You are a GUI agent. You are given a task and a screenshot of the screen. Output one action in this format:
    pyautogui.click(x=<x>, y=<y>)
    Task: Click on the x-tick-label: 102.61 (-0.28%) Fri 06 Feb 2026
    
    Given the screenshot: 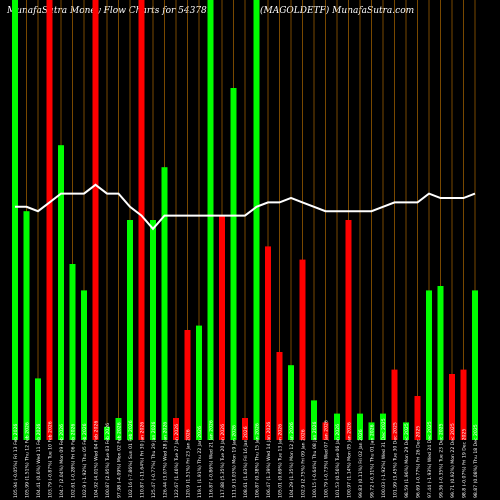 What is the action you would take?
    pyautogui.click(x=74, y=461)
    